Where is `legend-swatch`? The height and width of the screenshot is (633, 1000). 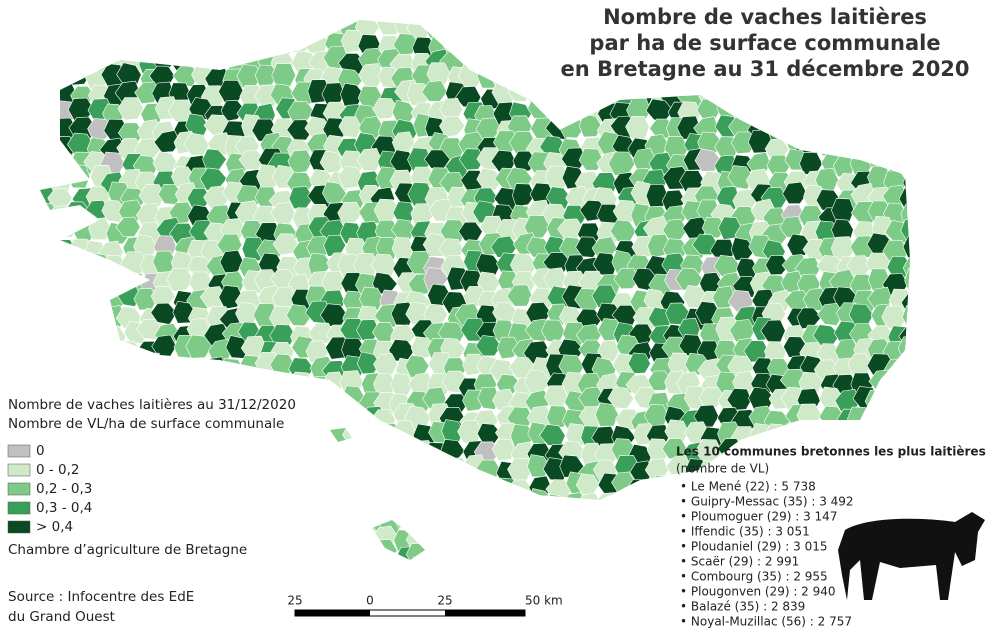 legend-swatch is located at coordinates (19, 508).